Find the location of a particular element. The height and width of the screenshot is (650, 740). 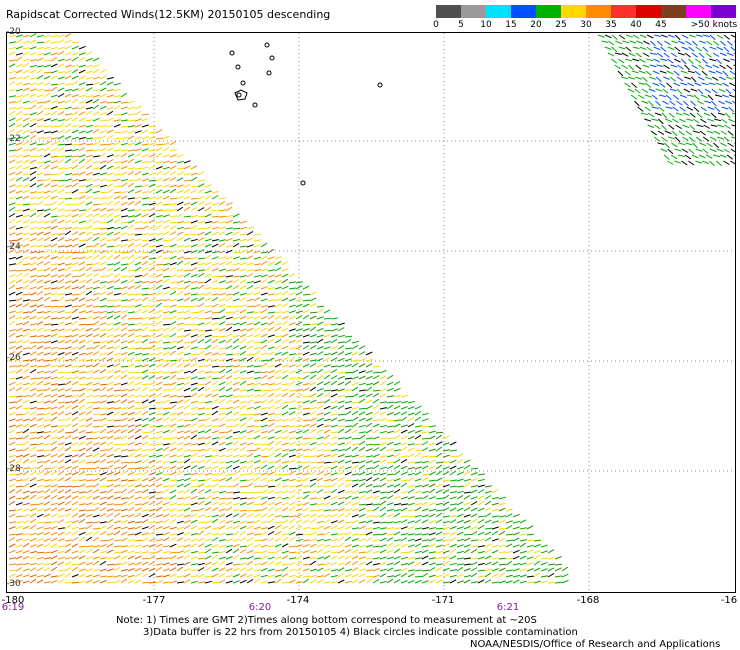

scale-label: 25 is located at coordinates (561, 25).